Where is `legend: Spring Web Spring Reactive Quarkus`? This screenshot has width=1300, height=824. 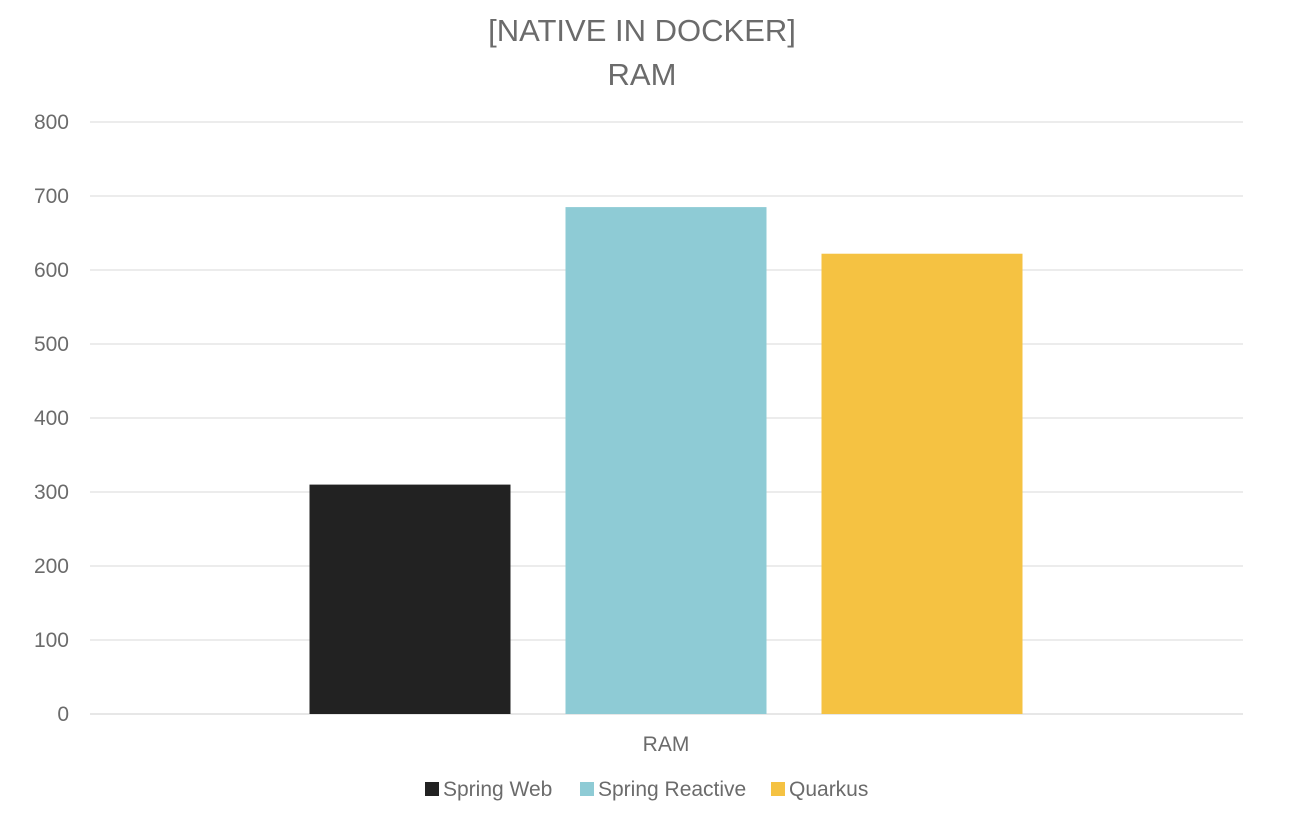
legend: Spring Web Spring Reactive Quarkus is located at coordinates (646, 789).